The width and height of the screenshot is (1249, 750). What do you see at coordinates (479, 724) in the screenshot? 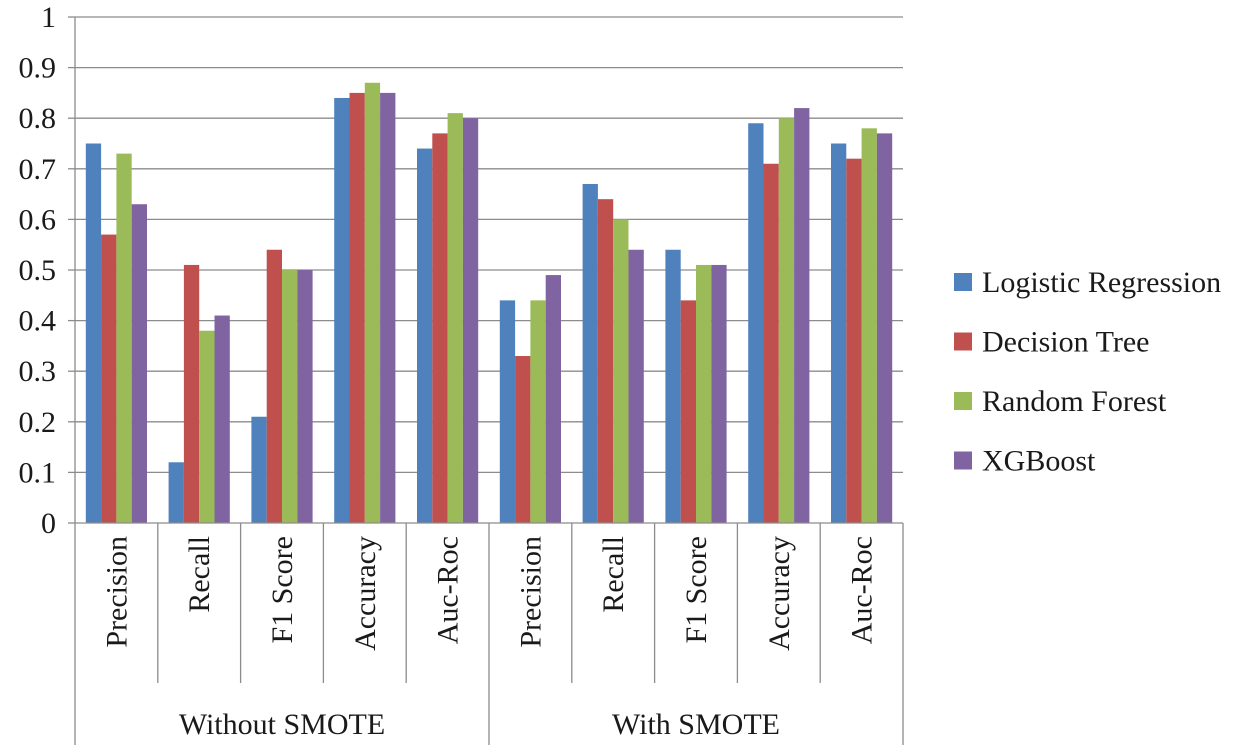
I see `group-labels: Without SMOTE With SMOTE` at bounding box center [479, 724].